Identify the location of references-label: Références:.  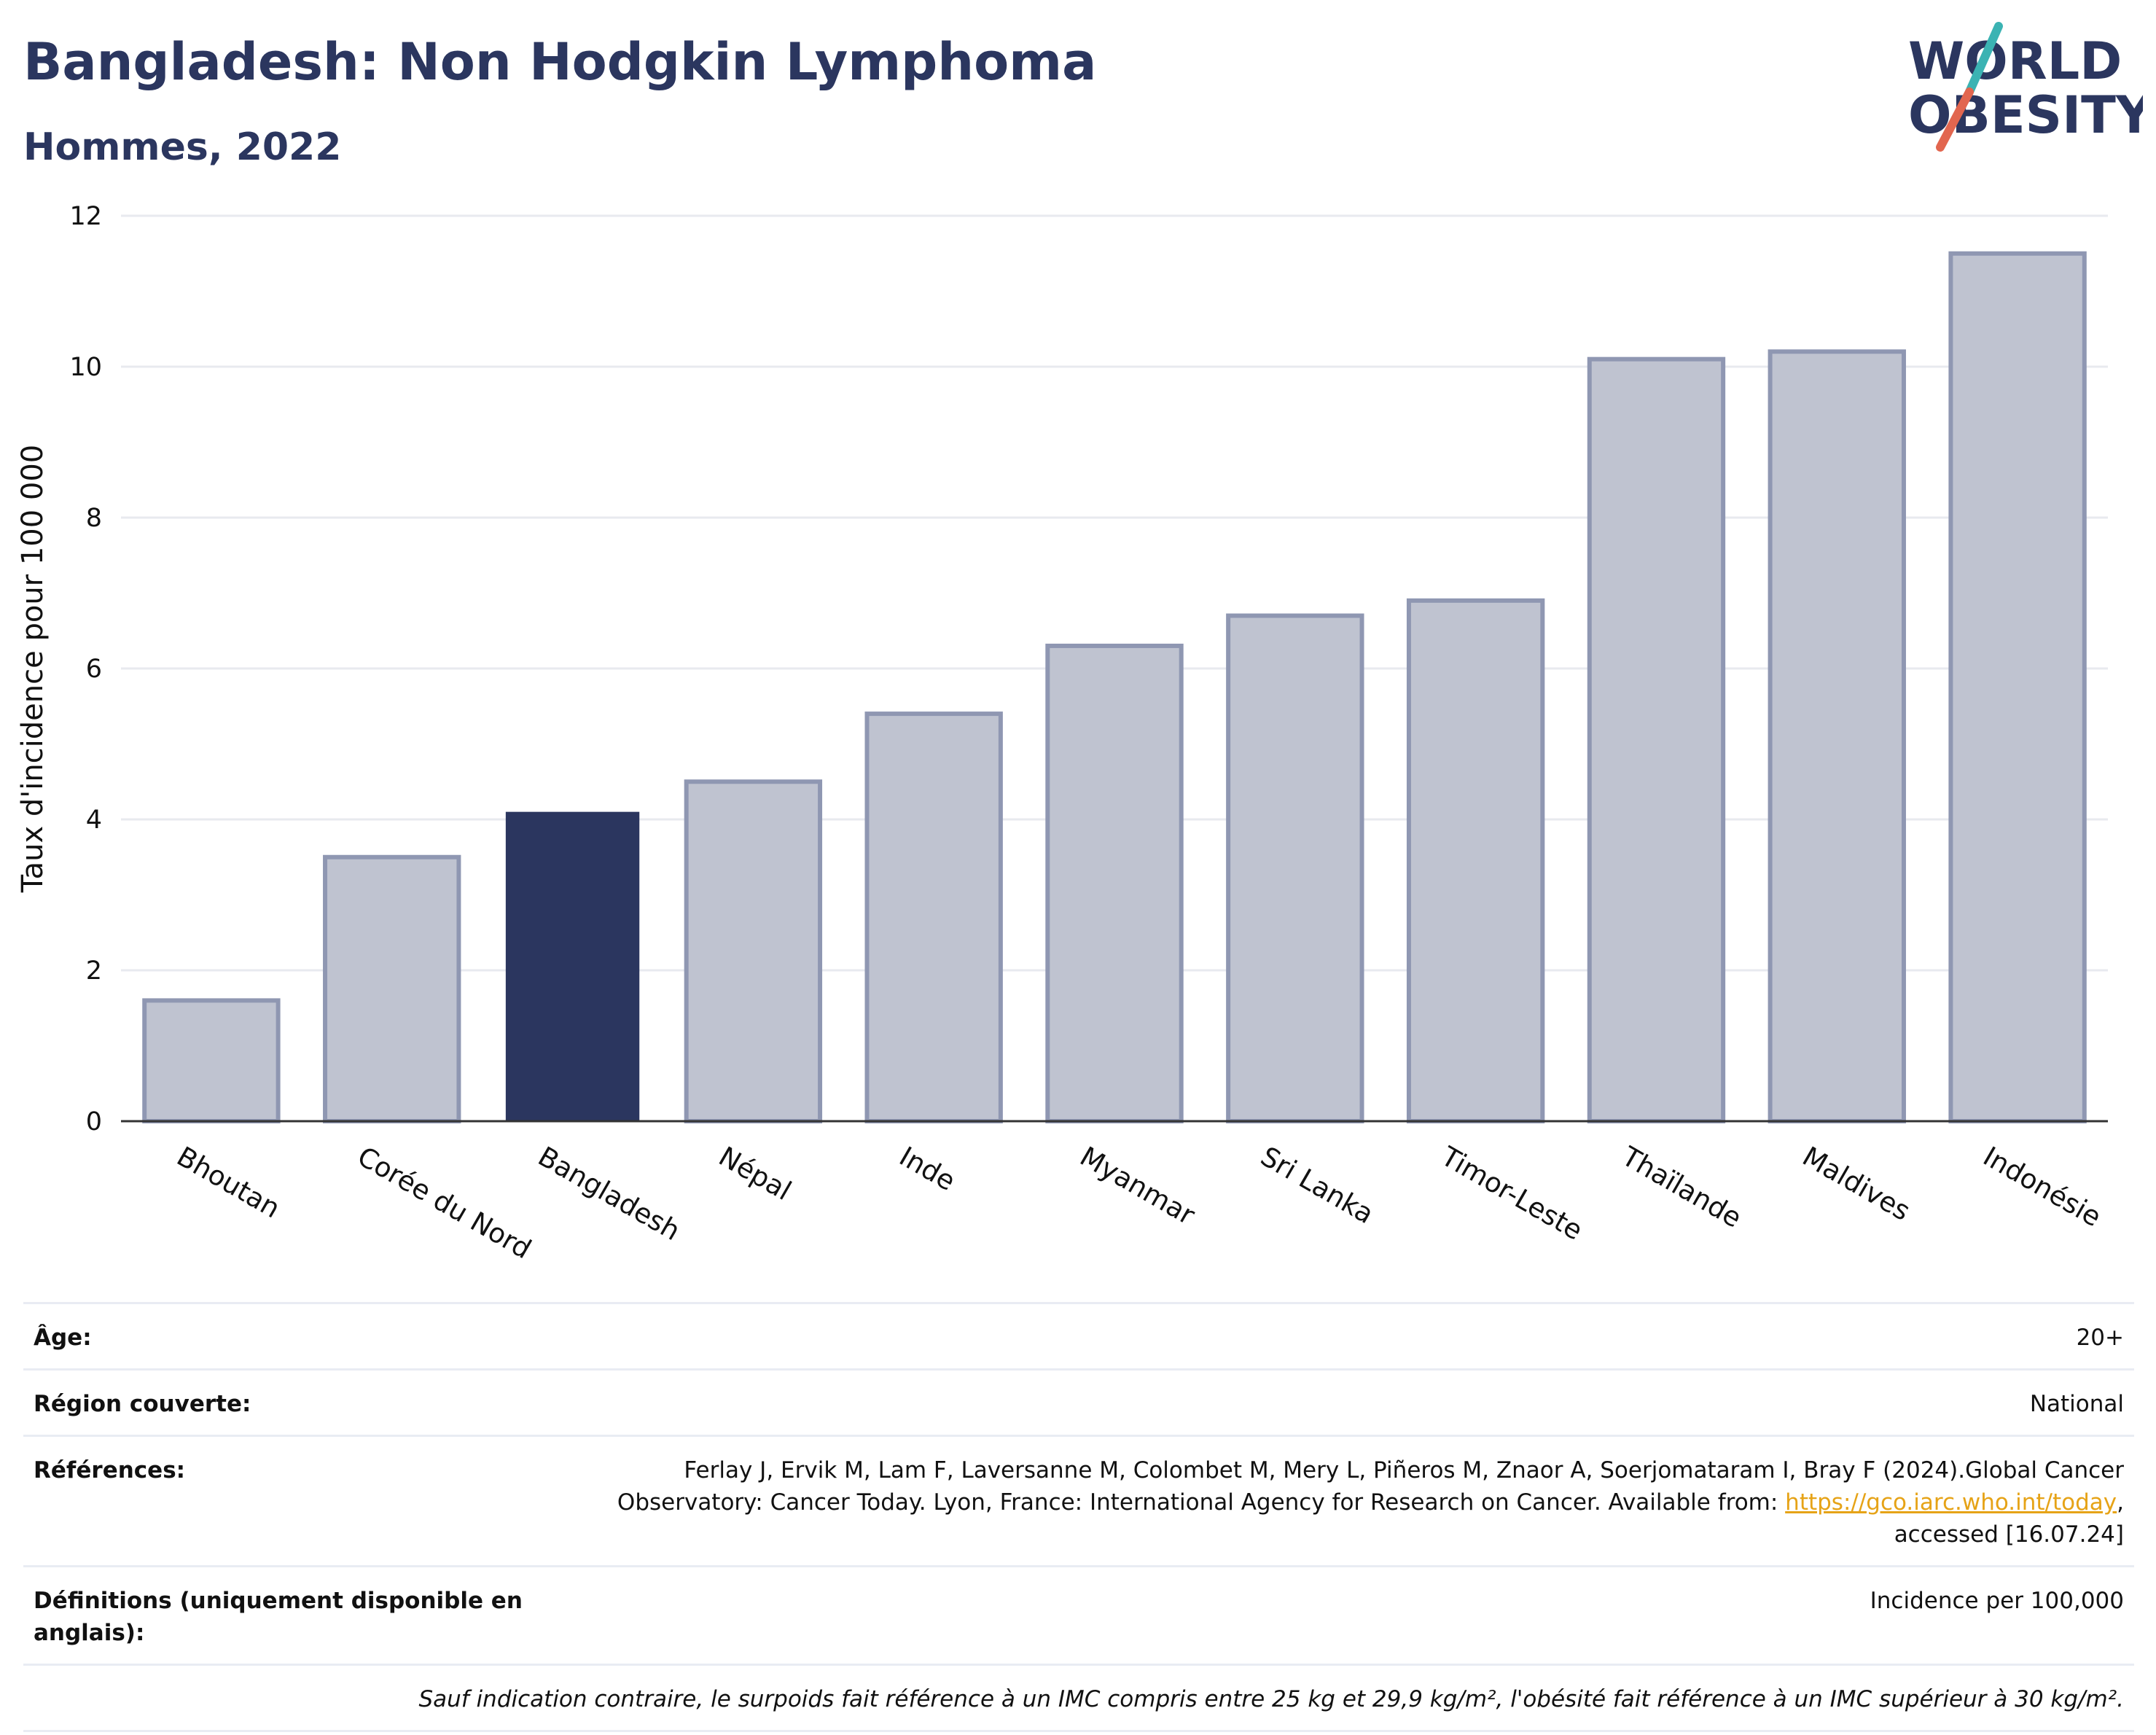
(110, 1470).